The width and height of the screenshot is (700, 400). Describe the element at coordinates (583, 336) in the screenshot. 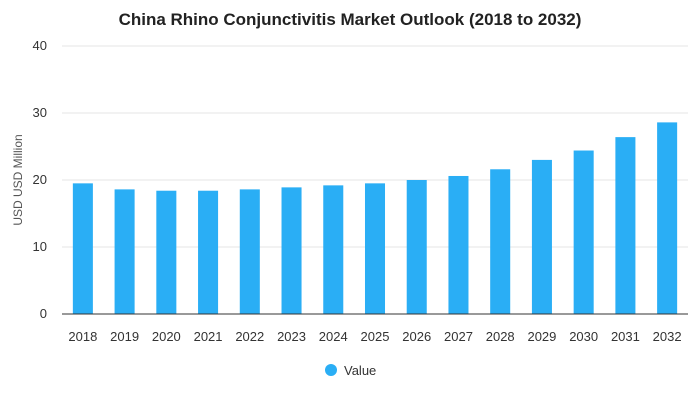

I see `x-tick-label: 2030` at that location.